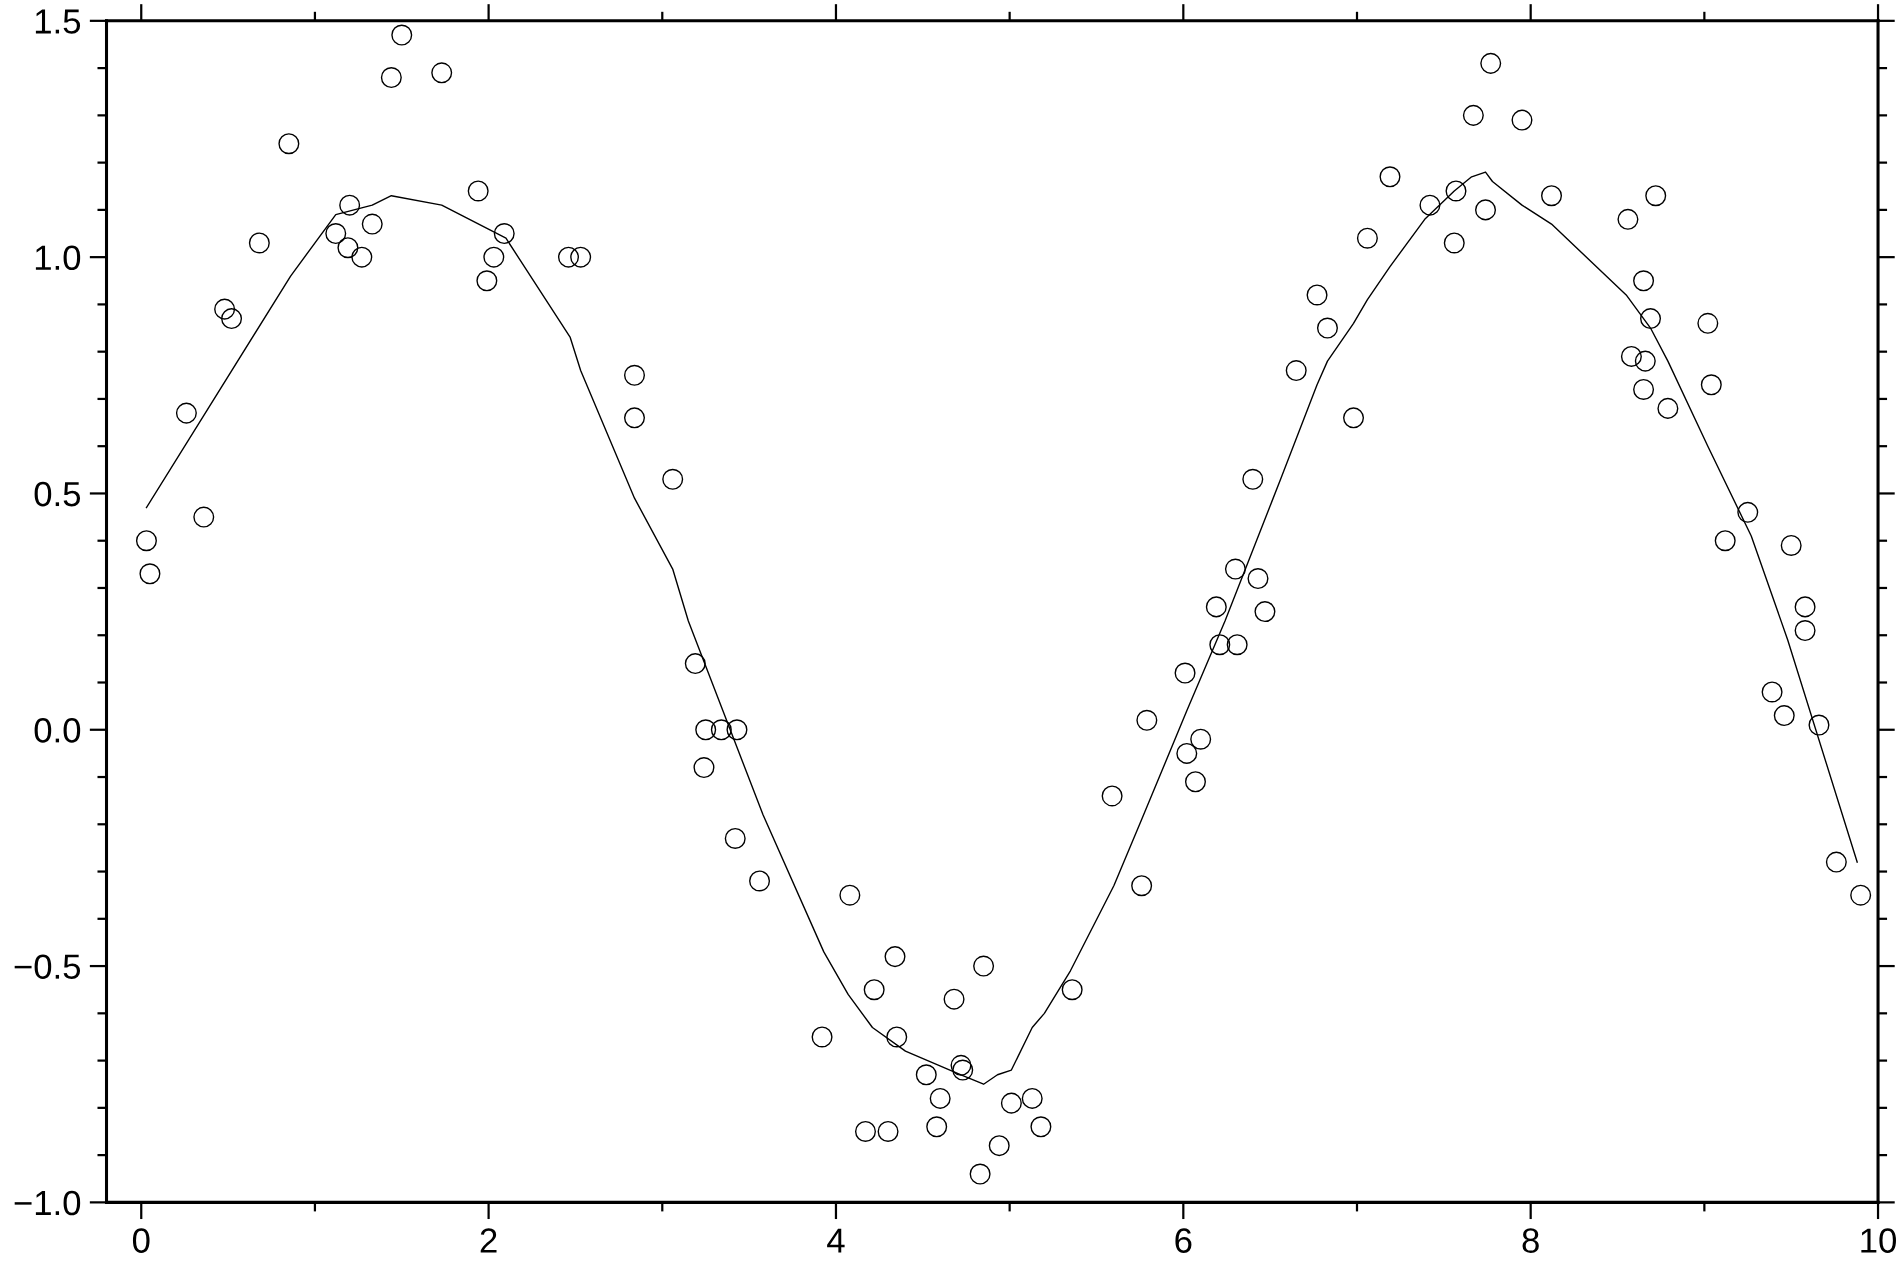  Describe the element at coordinates (488, 1240) in the screenshot. I see `x-tick-label: 2` at that location.